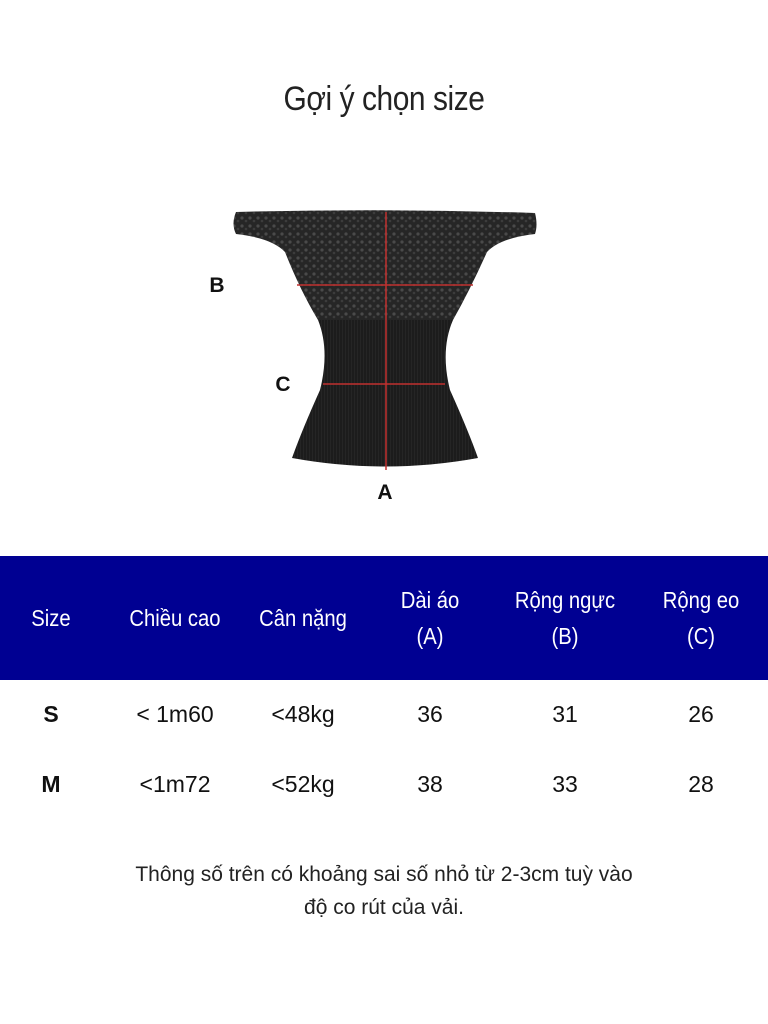 This screenshot has width=768, height=1024. I want to click on cell-height: < 1m60, so click(175, 714).